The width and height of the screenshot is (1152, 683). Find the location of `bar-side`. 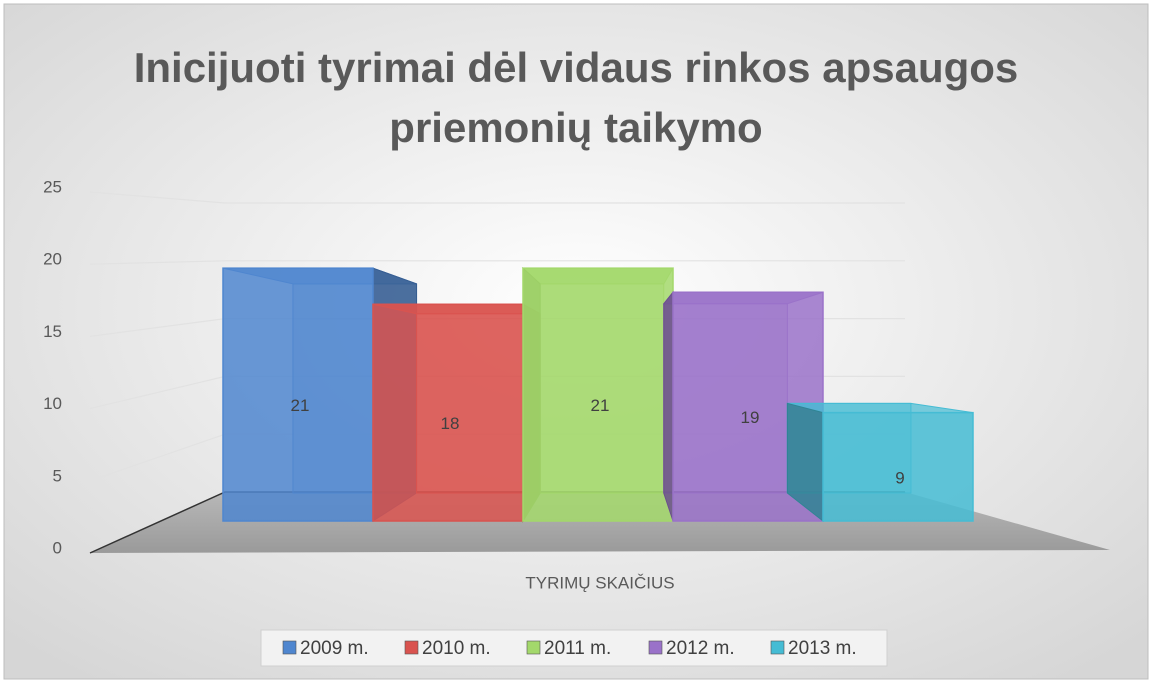

bar-side is located at coordinates (668, 406).